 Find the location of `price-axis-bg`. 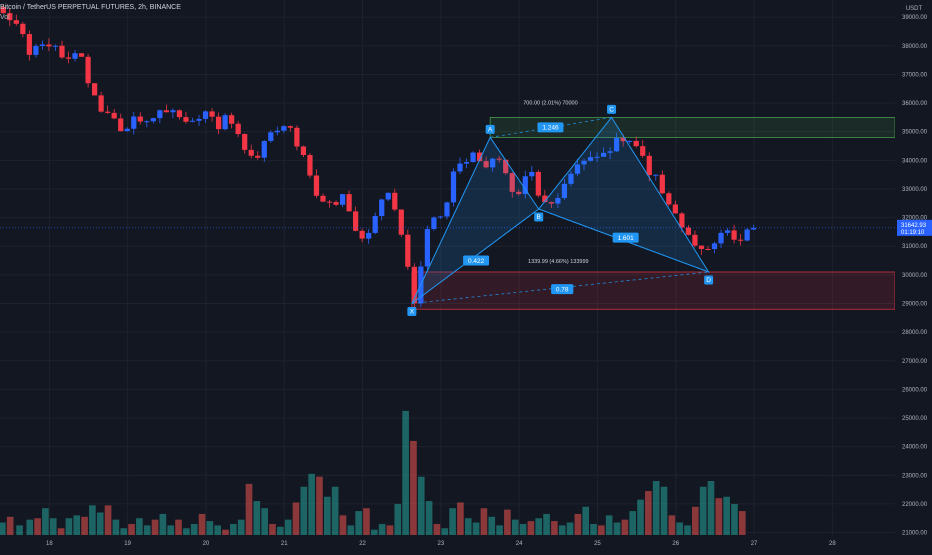

price-axis-bg is located at coordinates (913, 275).